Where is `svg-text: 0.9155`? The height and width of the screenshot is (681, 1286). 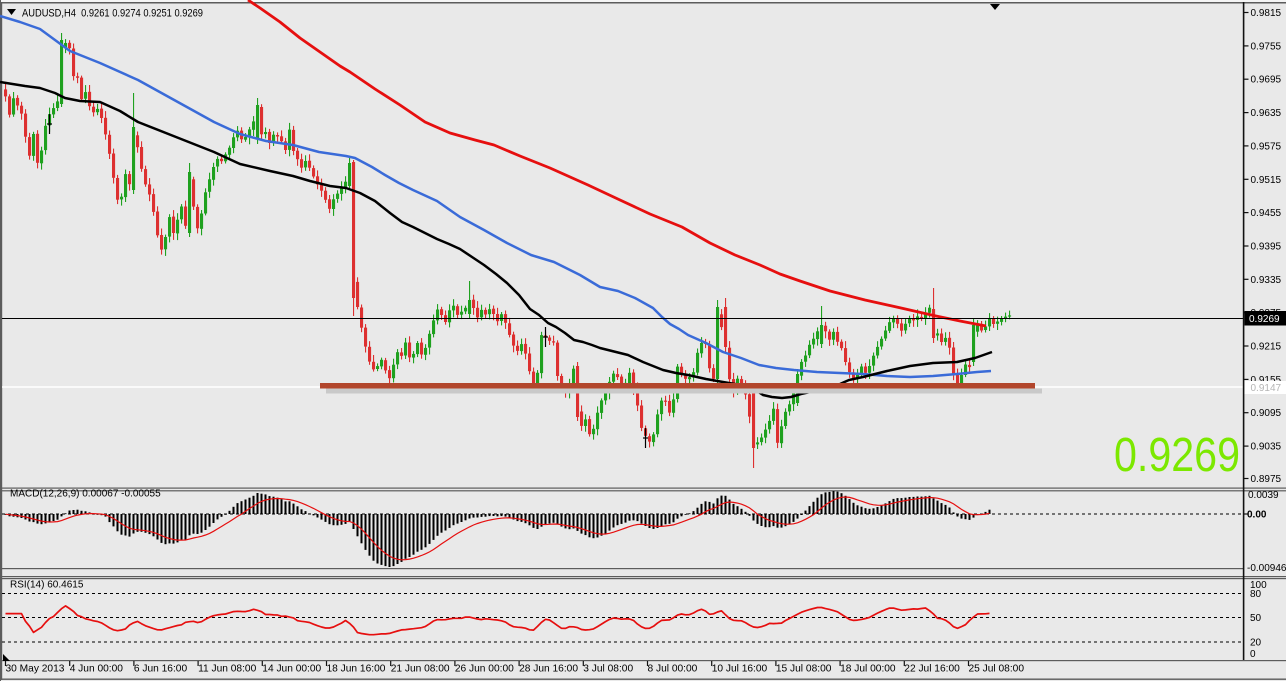 svg-text: 0.9155 is located at coordinates (1266, 380).